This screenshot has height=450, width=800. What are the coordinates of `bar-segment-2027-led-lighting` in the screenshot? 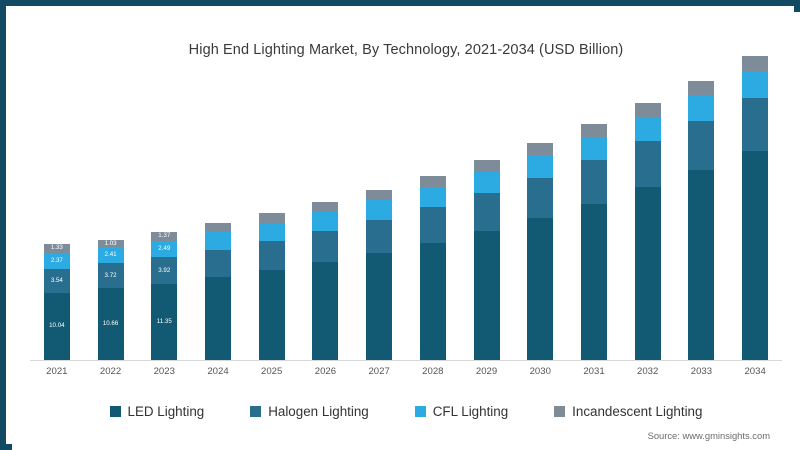 It's located at (379, 306).